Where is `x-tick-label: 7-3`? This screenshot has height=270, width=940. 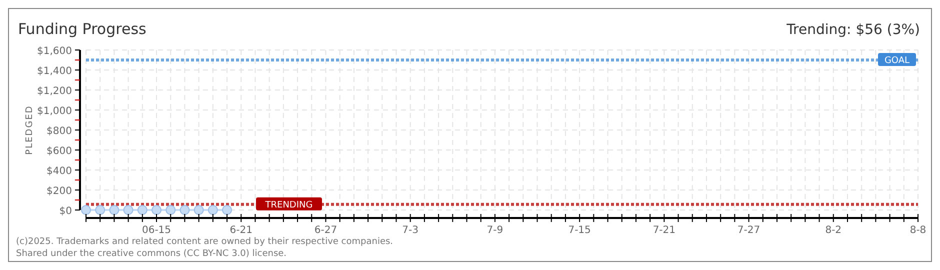 x-tick-label: 7-3 is located at coordinates (410, 230).